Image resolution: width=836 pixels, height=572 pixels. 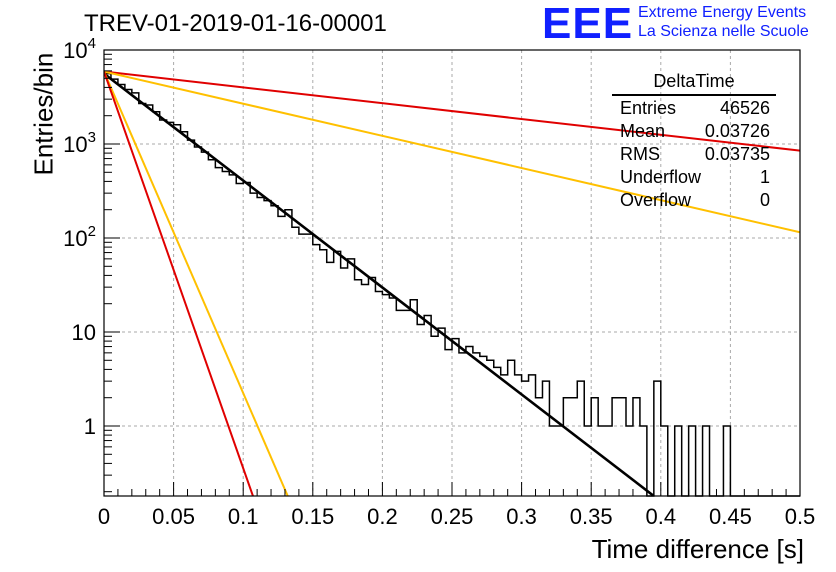 I want to click on x-tick-label: 0.1, so click(x=243, y=516).